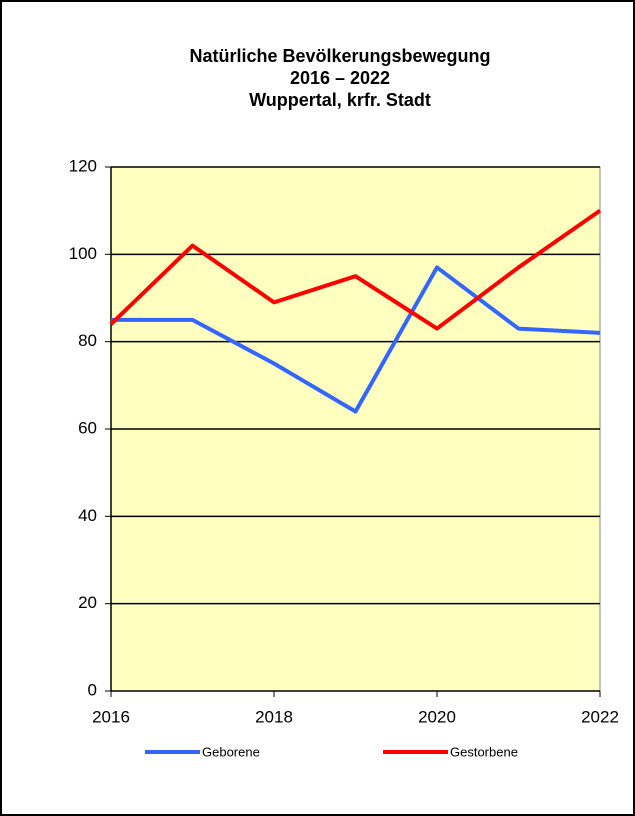 Image resolution: width=635 pixels, height=816 pixels. I want to click on chart-title: Natürliche Bevölkerungsbewegung, so click(339, 56).